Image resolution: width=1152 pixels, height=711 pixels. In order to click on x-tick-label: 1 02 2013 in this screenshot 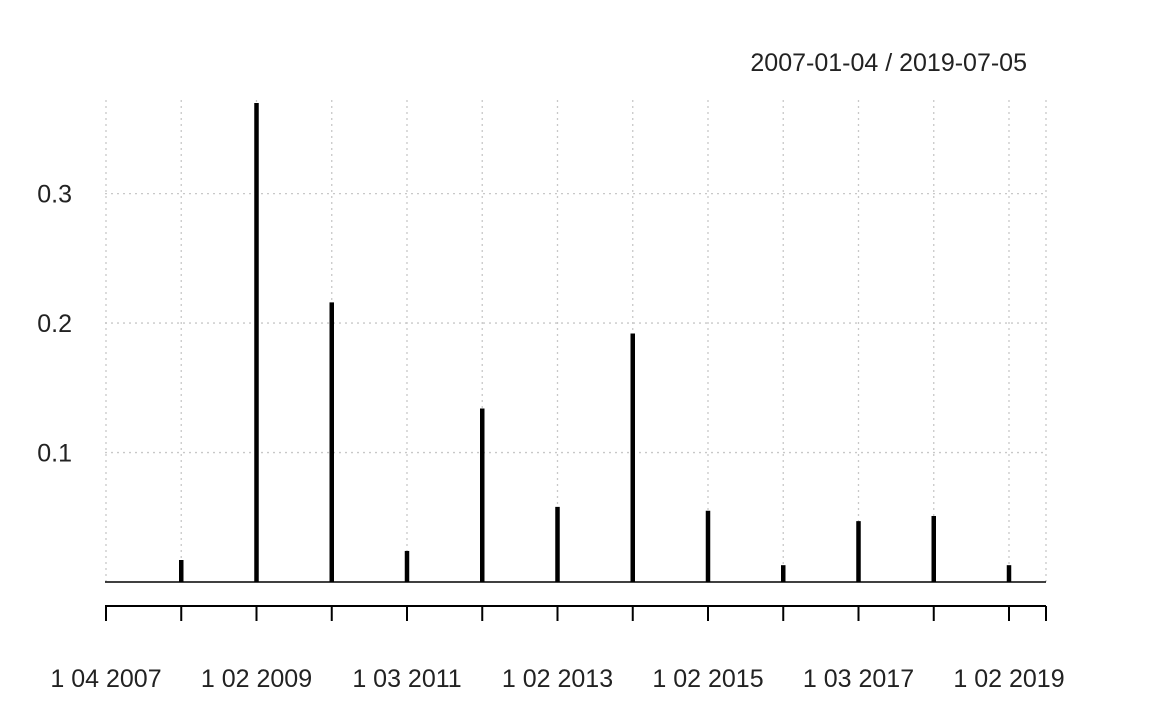, I will do `click(557, 679)`.